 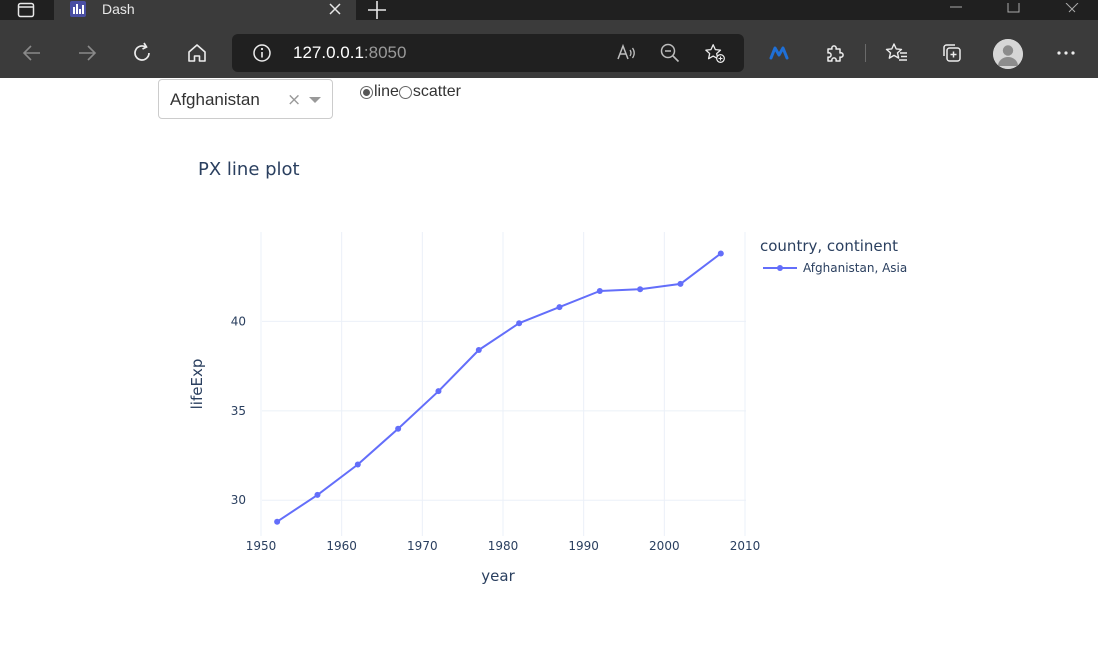 I want to click on home-icon, so click(x=197, y=53).